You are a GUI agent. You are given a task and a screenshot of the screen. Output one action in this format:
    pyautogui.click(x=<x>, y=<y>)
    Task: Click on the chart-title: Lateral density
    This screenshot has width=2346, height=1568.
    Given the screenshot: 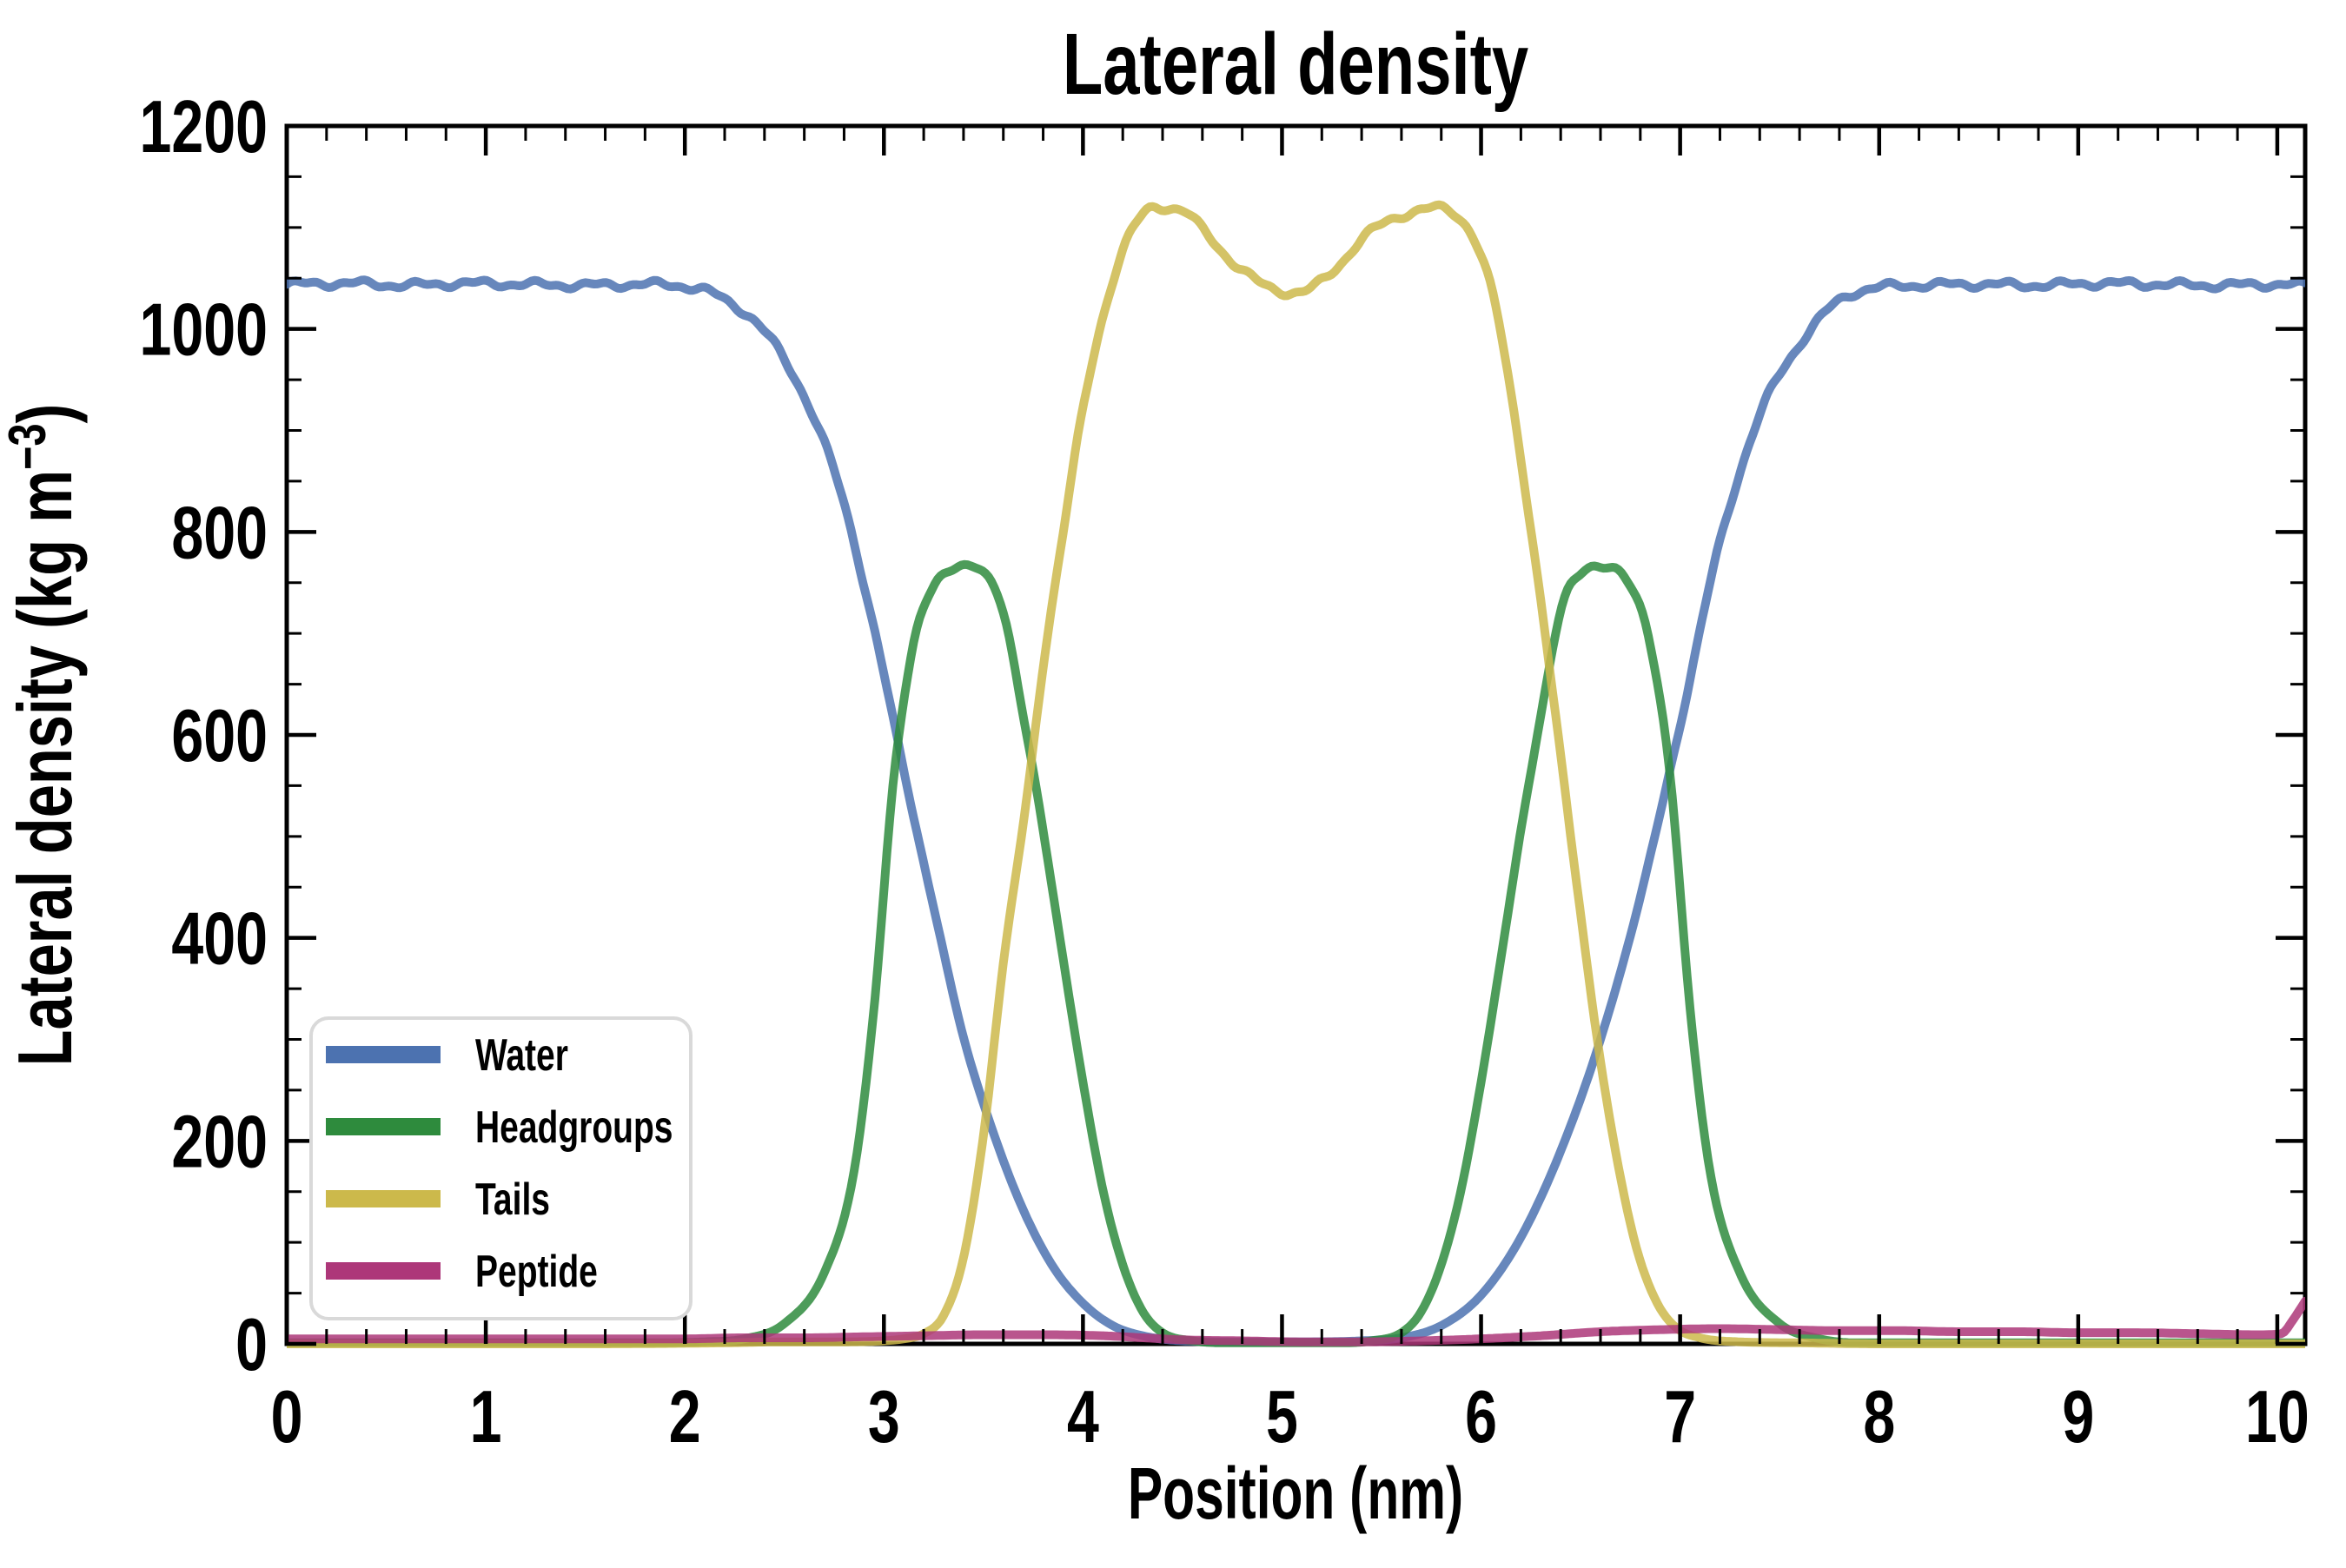 What is the action you would take?
    pyautogui.click(x=1295, y=64)
    